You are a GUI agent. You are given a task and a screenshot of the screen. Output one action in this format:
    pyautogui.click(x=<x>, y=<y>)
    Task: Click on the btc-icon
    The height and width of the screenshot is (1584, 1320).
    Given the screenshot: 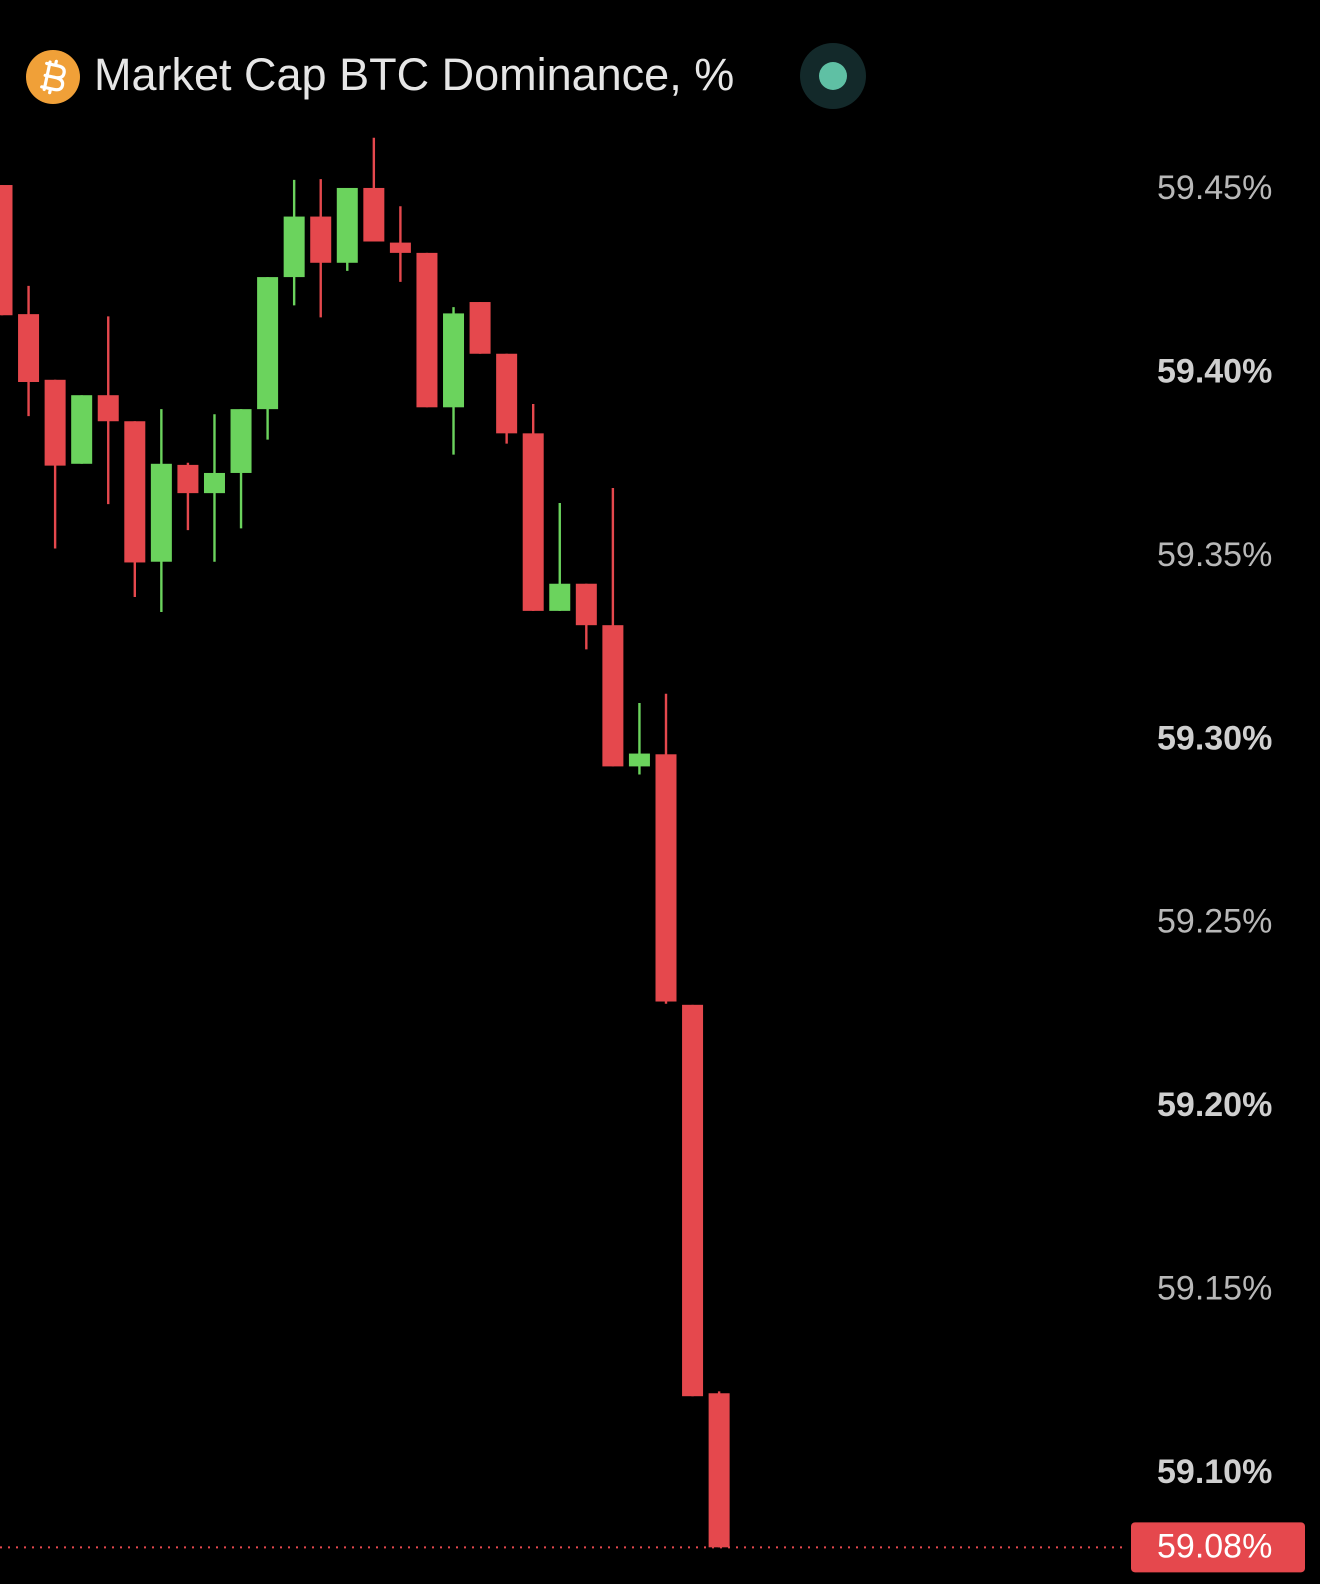 What is the action you would take?
    pyautogui.click(x=53, y=77)
    